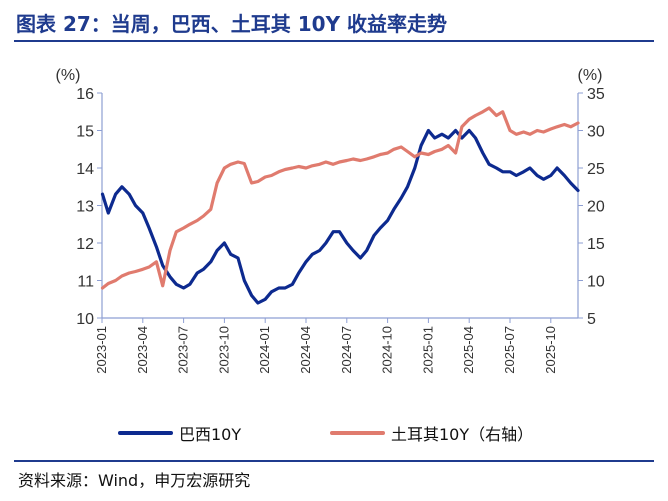  What do you see at coordinates (590, 75) in the screenshot?
I see `right-axis-unit: (%)` at bounding box center [590, 75].